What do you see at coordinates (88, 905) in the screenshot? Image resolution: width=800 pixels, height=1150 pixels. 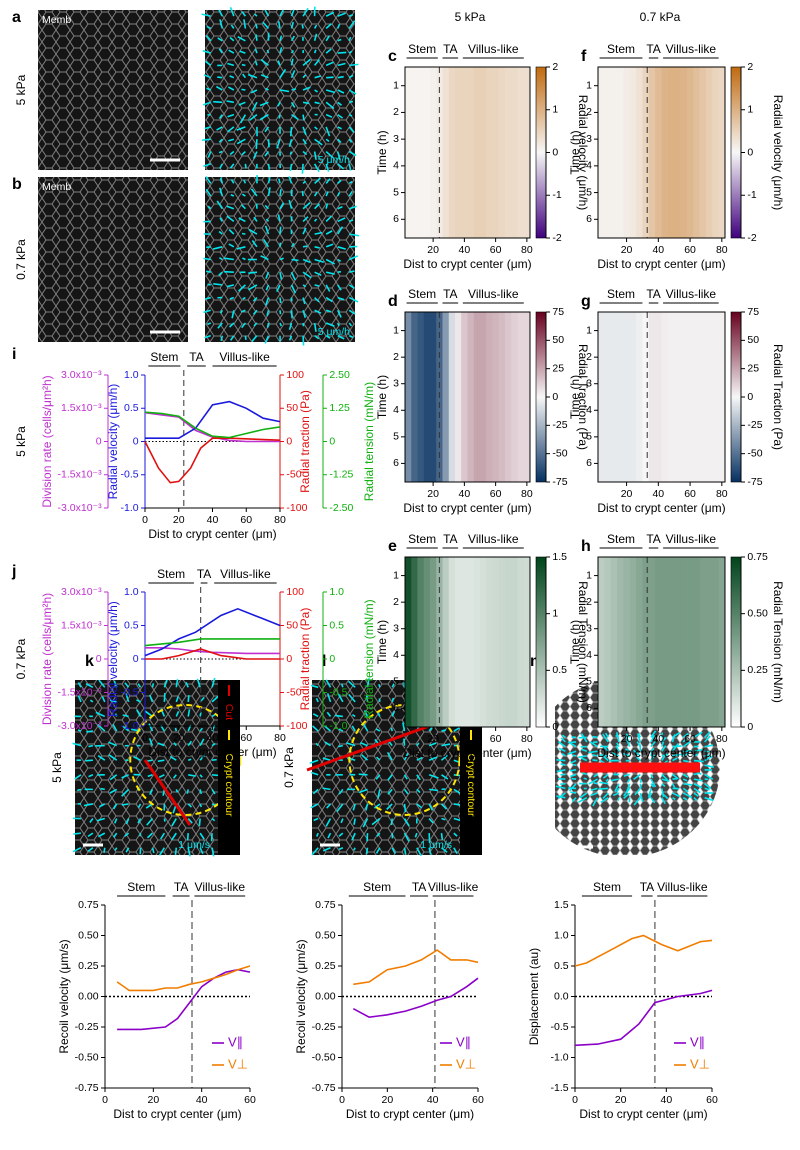 I see `y-tick-label: 0.75` at bounding box center [88, 905].